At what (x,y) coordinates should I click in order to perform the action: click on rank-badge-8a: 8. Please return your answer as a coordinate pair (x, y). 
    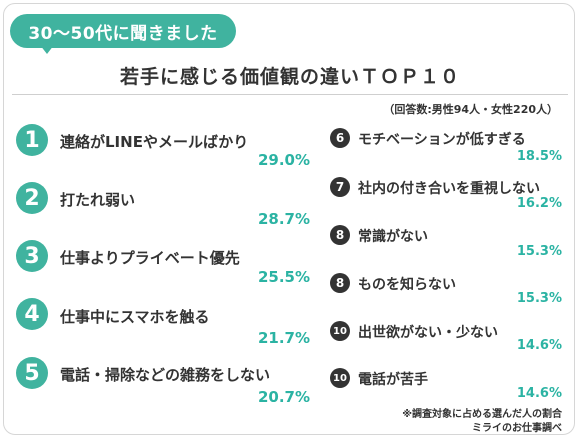
    Looking at the image, I should click on (340, 235).